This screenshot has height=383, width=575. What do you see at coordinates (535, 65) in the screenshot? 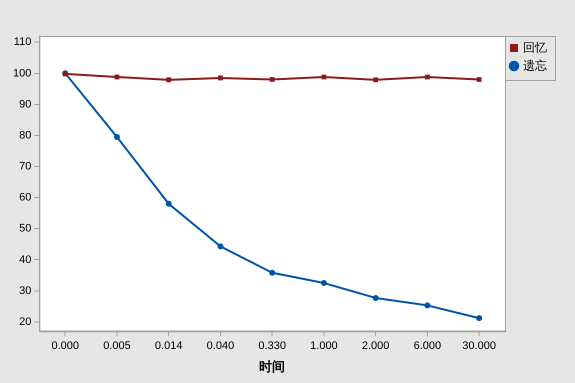
I see `legend-label: 遗忘` at bounding box center [535, 65].